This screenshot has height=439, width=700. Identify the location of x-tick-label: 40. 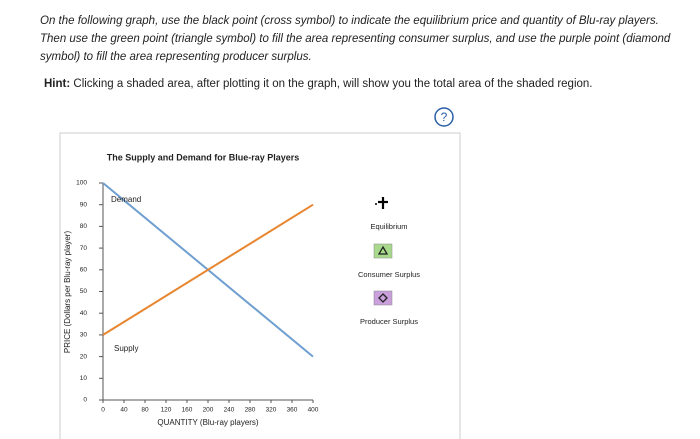
(124, 410).